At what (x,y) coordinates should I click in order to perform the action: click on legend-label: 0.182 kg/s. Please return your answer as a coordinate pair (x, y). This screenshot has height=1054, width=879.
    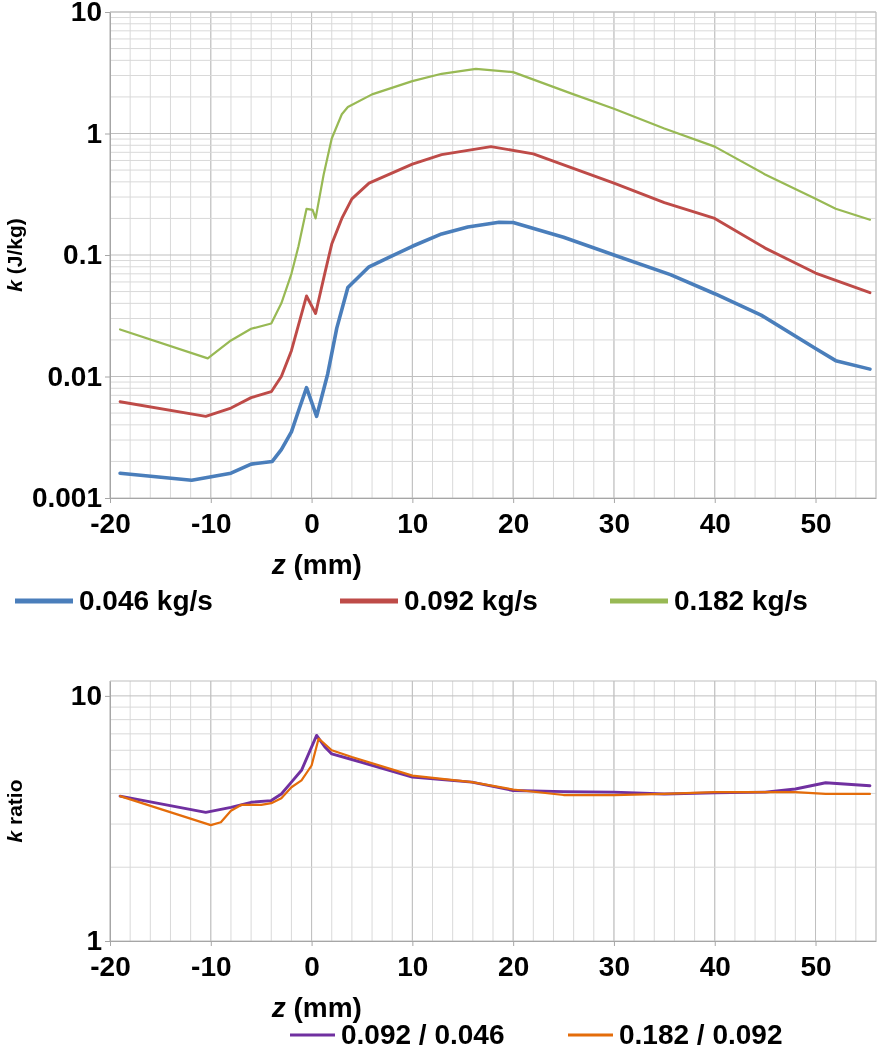
    Looking at the image, I should click on (741, 600).